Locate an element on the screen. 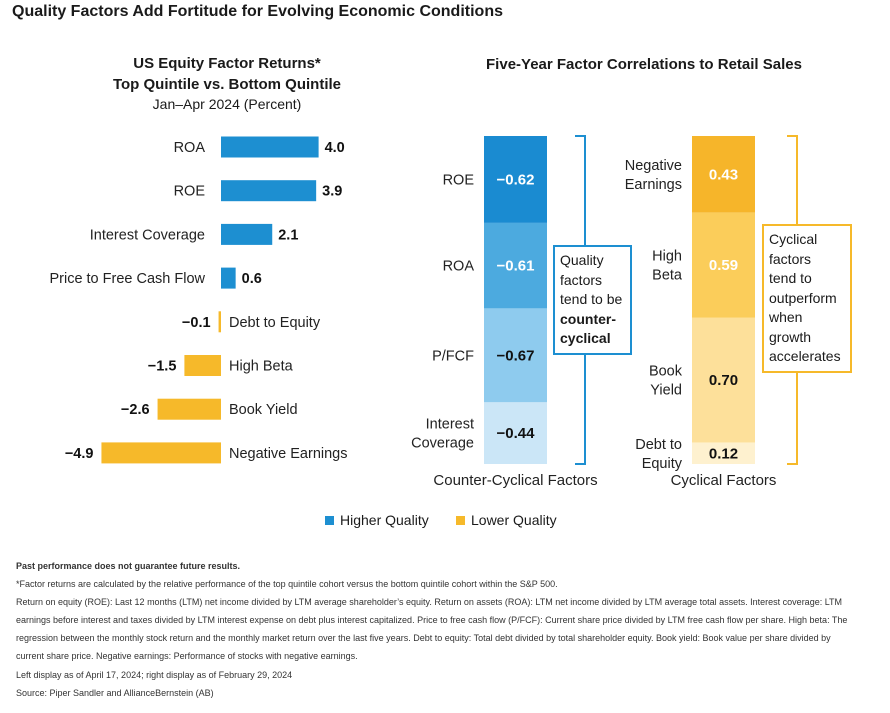 The image size is (890, 713). correlation-value-label: 0.12 is located at coordinates (723, 453).